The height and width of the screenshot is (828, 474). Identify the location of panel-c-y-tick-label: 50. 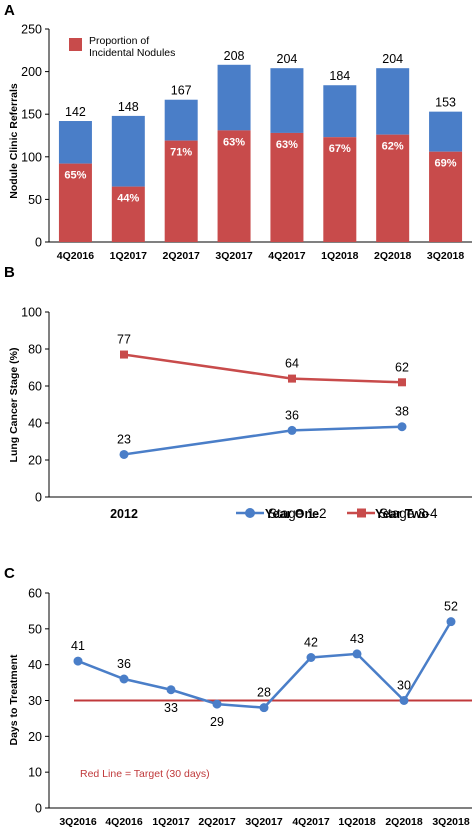
(35, 629).